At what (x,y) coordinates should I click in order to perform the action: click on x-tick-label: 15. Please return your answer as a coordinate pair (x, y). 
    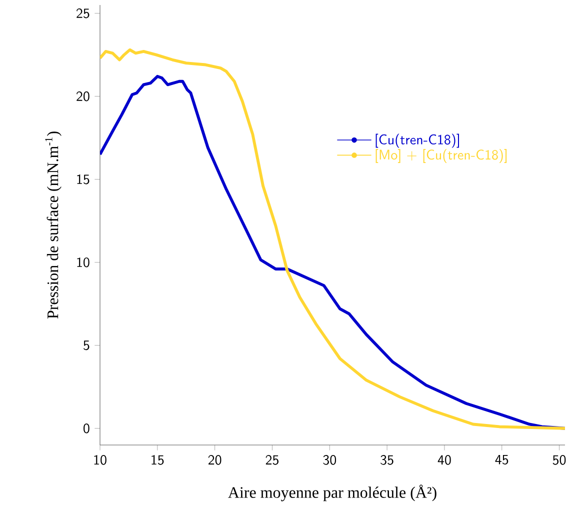
    Looking at the image, I should click on (158, 460).